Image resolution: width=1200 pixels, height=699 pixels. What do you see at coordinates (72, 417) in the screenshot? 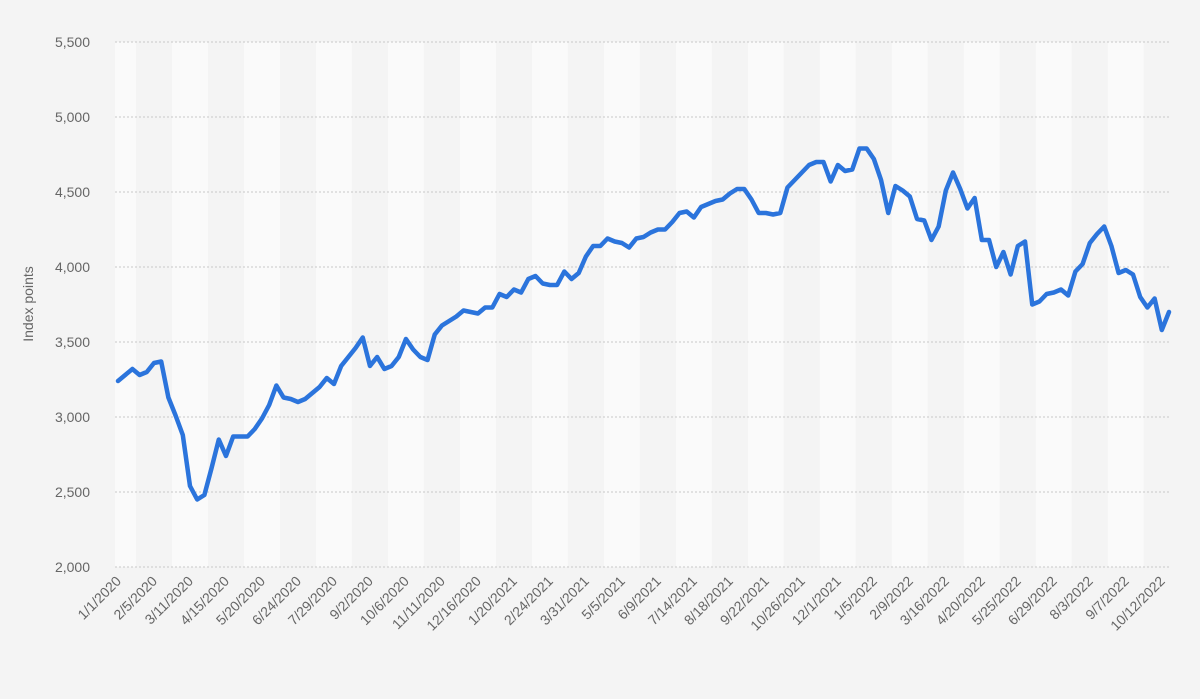
I see `y-tick-label: 3,000` at bounding box center [72, 417].